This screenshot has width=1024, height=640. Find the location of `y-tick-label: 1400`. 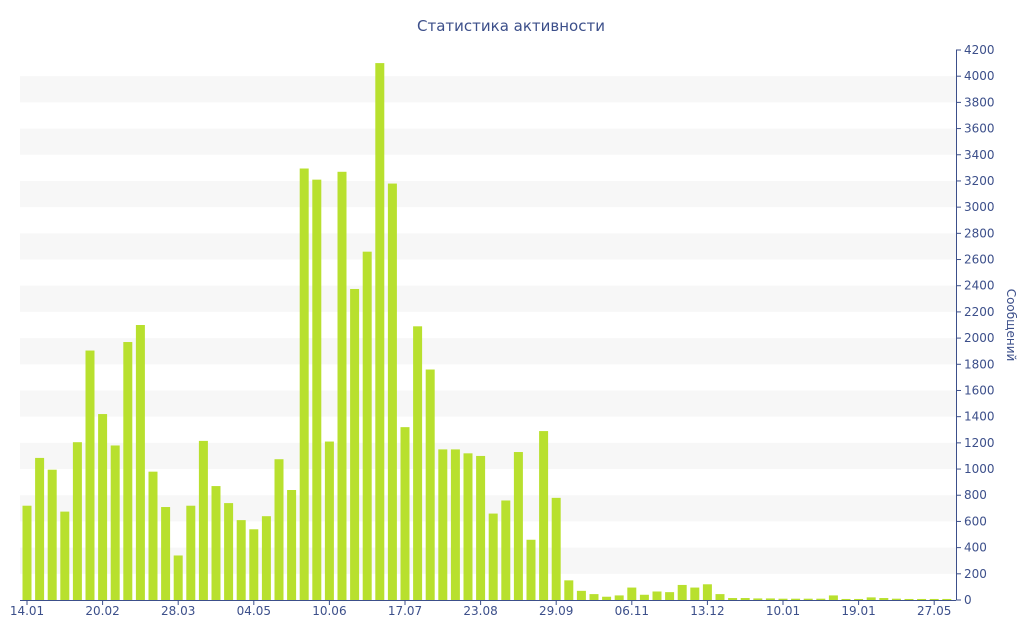

y-tick-label: 1400 is located at coordinates (979, 417).